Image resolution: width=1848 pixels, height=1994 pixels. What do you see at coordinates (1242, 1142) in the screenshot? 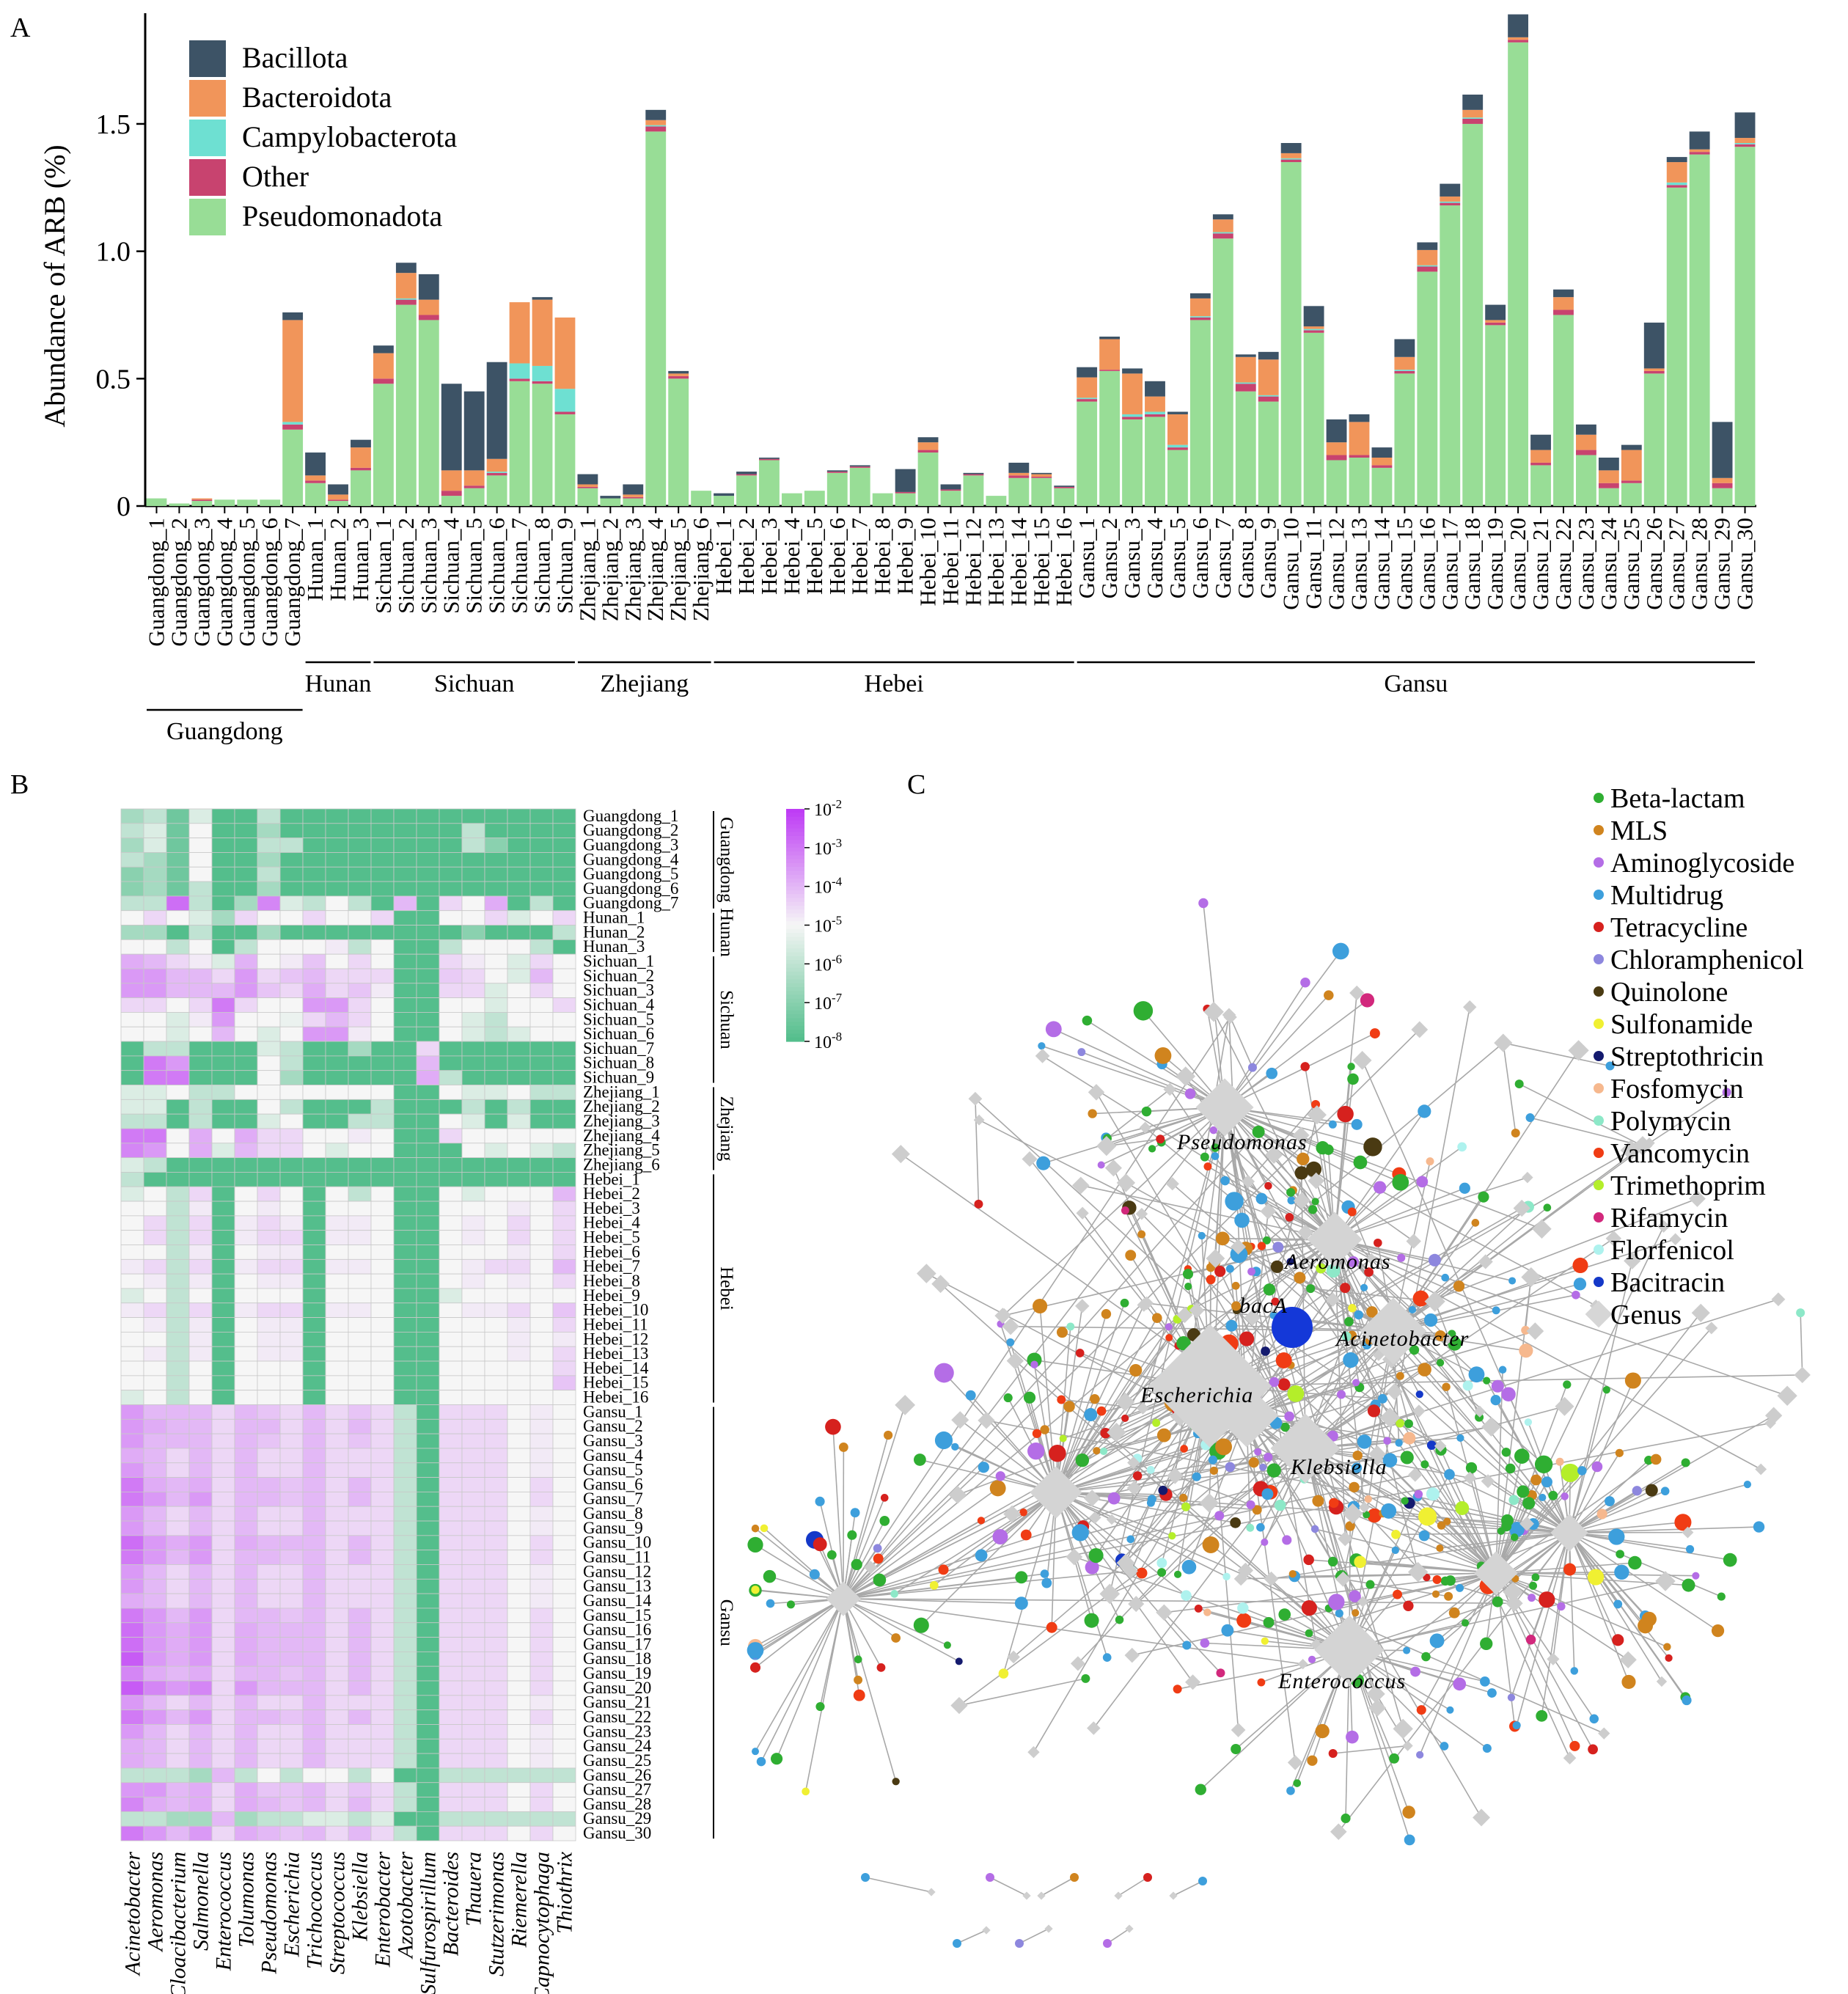
I see `genus-label: Pseudomonas` at bounding box center [1242, 1142].